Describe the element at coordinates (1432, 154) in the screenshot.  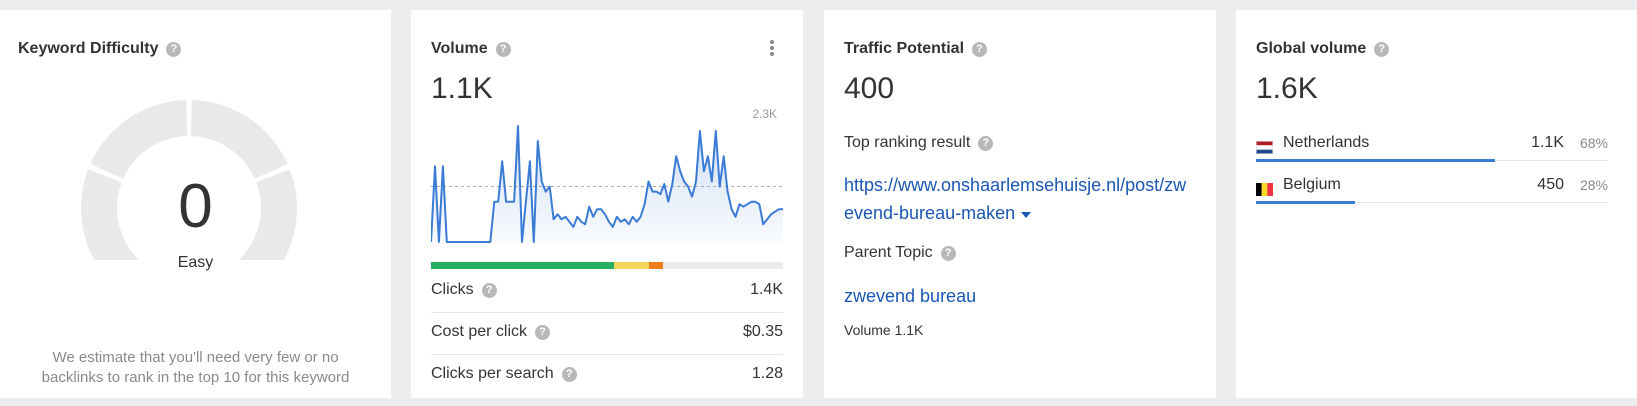
I see `country-row-netherlands: Netherlands 1.1K 68%` at that location.